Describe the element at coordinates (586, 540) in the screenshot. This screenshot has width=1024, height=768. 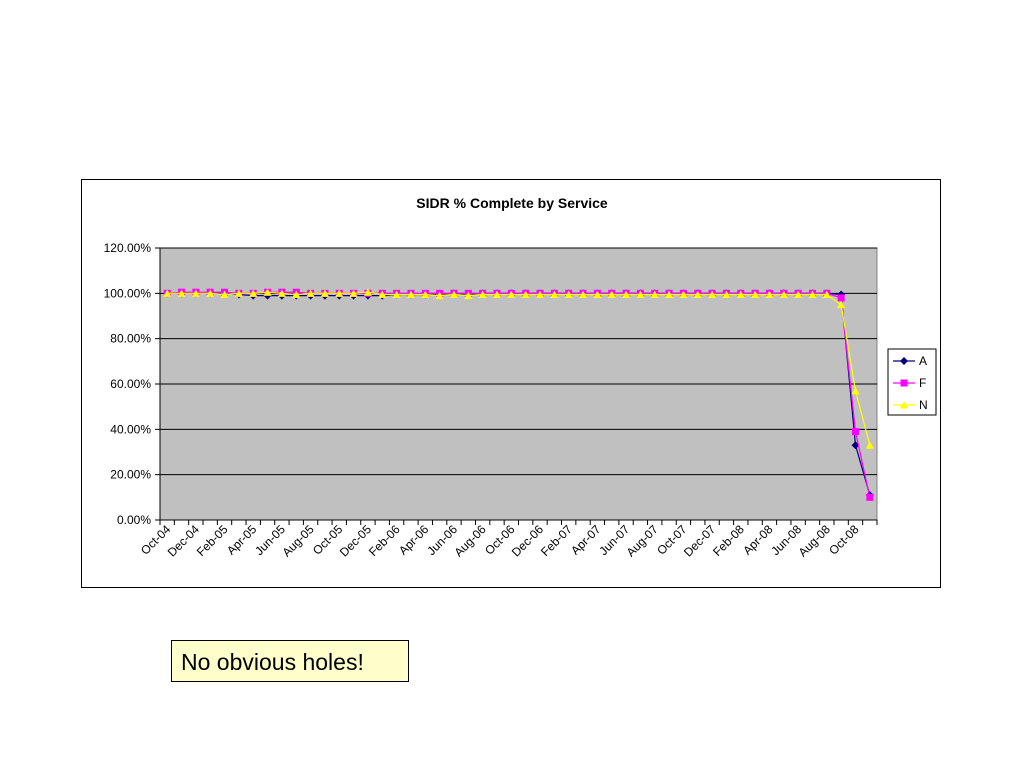
I see `x-tick-label: Apr-07` at that location.